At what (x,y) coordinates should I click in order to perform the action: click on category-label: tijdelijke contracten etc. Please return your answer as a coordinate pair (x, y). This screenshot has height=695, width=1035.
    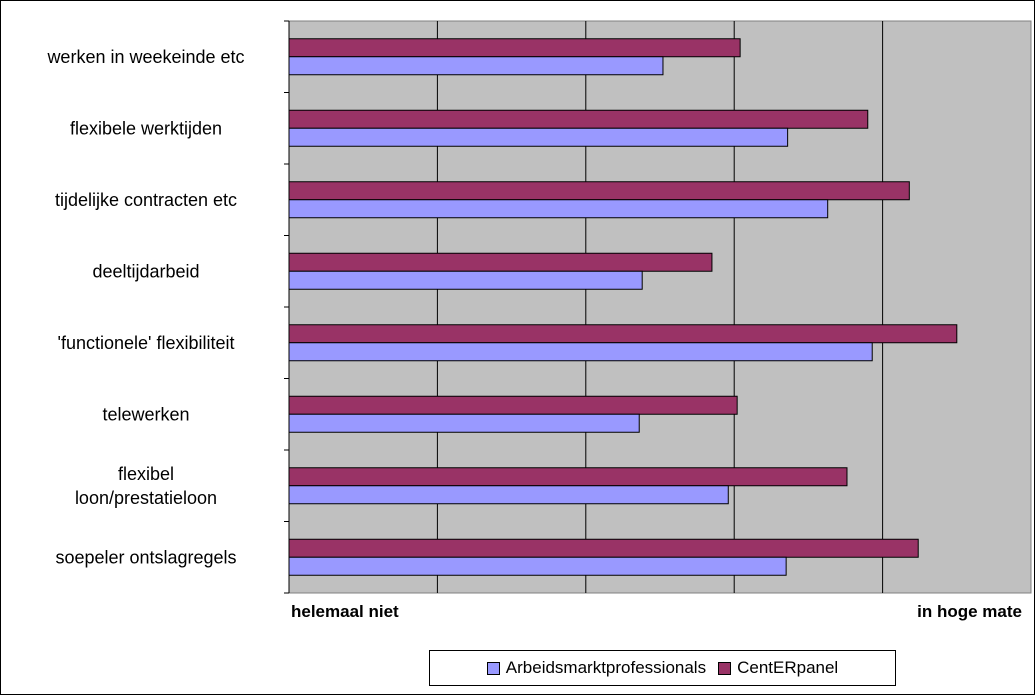
    Looking at the image, I should click on (146, 200).